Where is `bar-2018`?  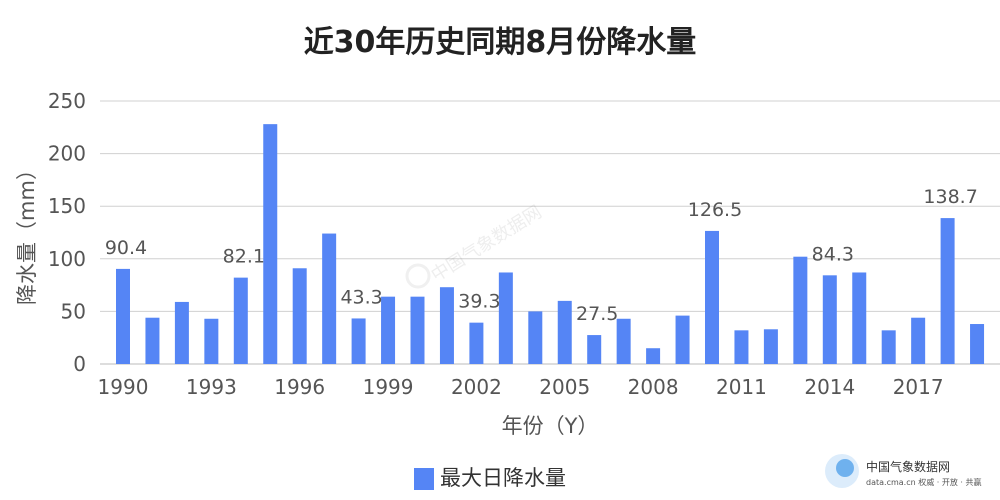 bar-2018 is located at coordinates (947, 291).